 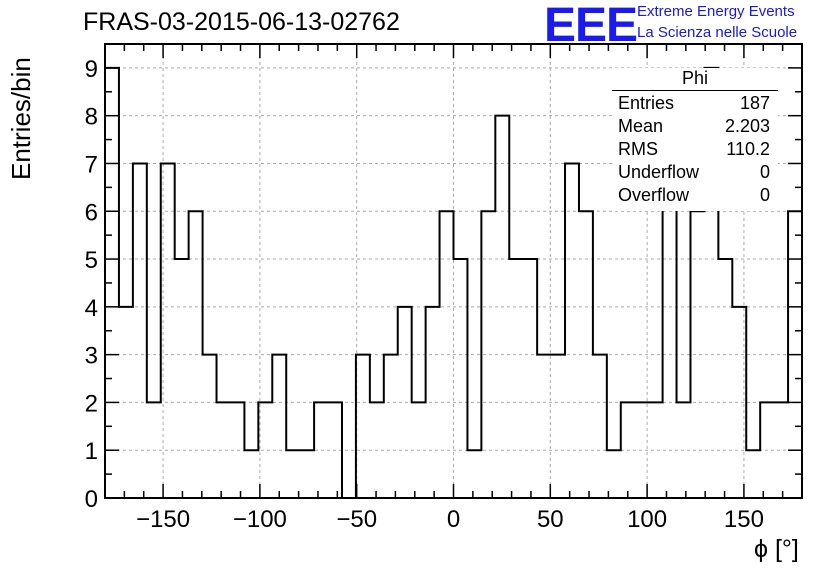 I want to click on stats-mean-value: 2.203, so click(x=747, y=126).